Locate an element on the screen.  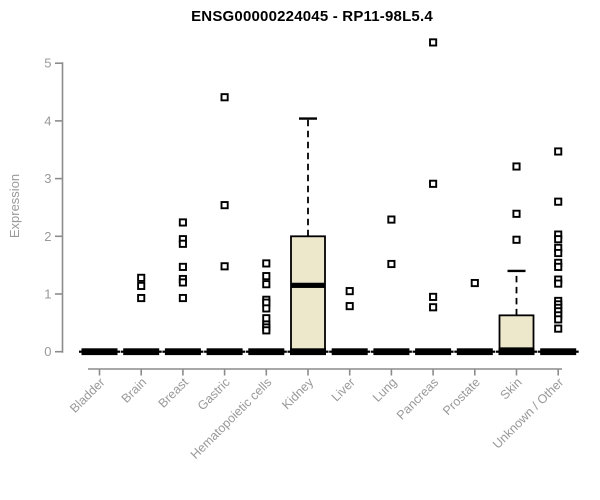
x-tick-label: Gastric is located at coordinates (214, 394).